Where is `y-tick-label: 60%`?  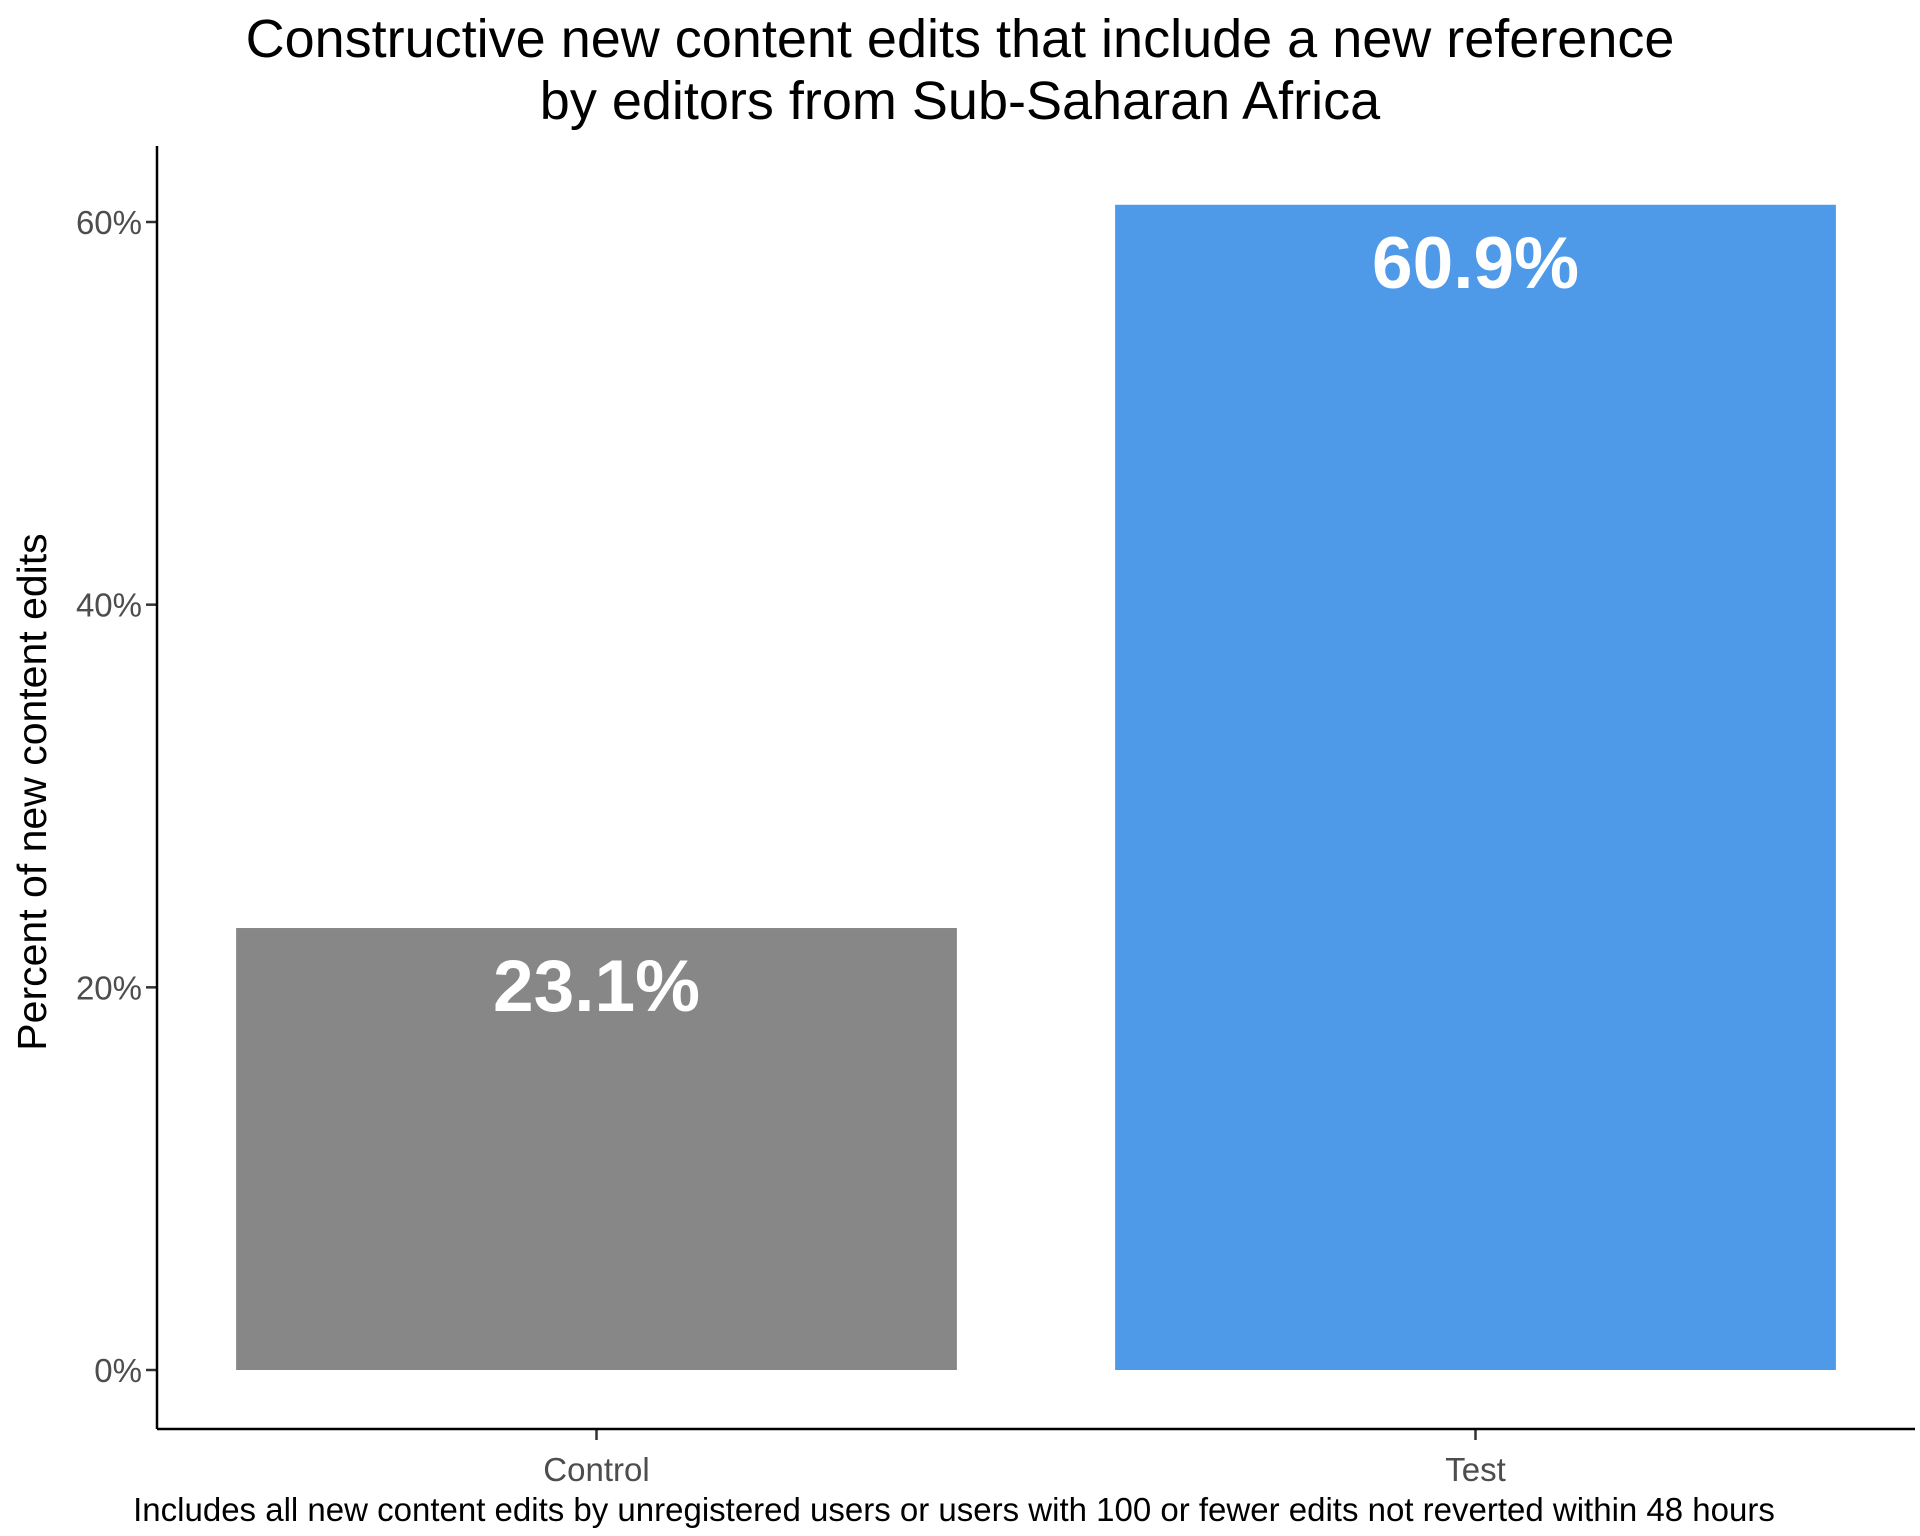 y-tick-label: 60% is located at coordinates (109, 222).